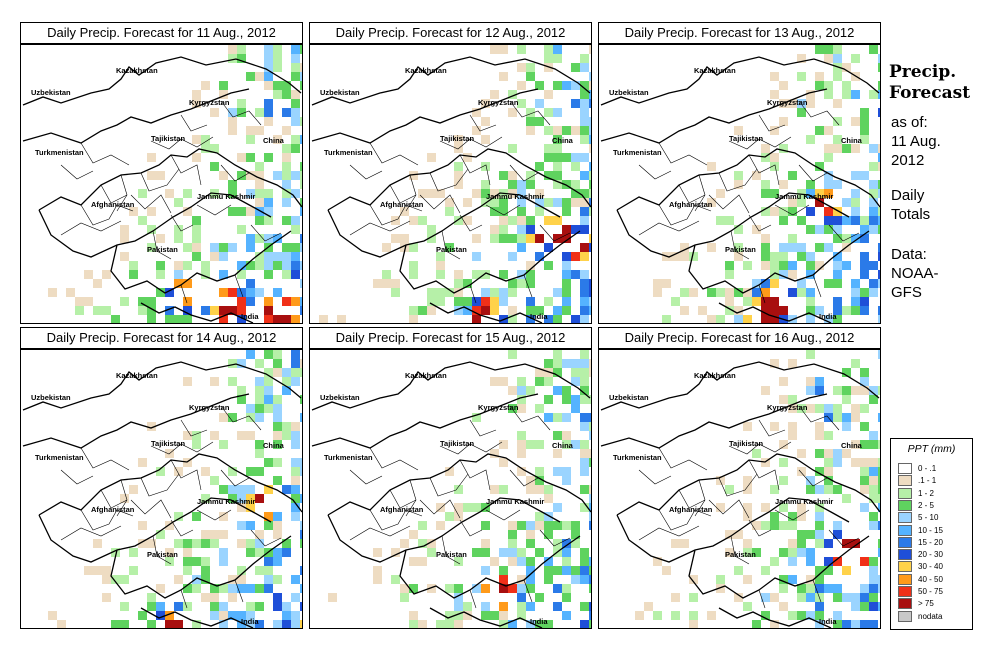  I want to click on legend-swatch, so click(905, 481).